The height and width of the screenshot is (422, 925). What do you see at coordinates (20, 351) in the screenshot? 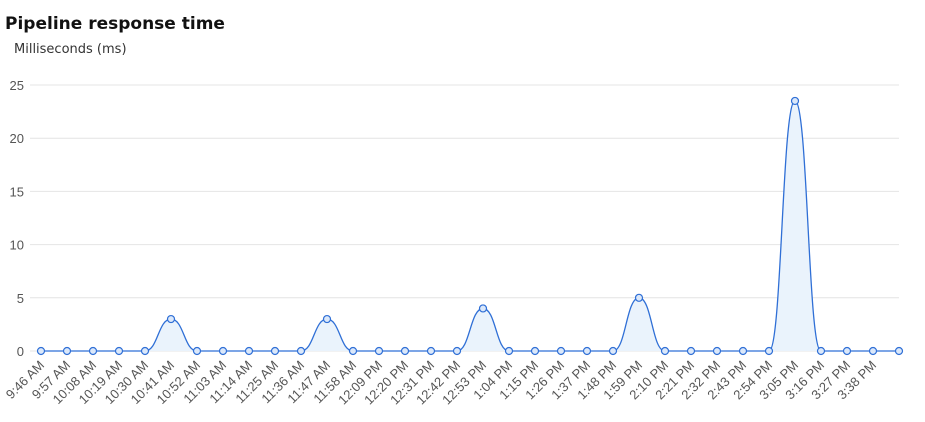
I see `y-tick-label: 0` at bounding box center [20, 351].